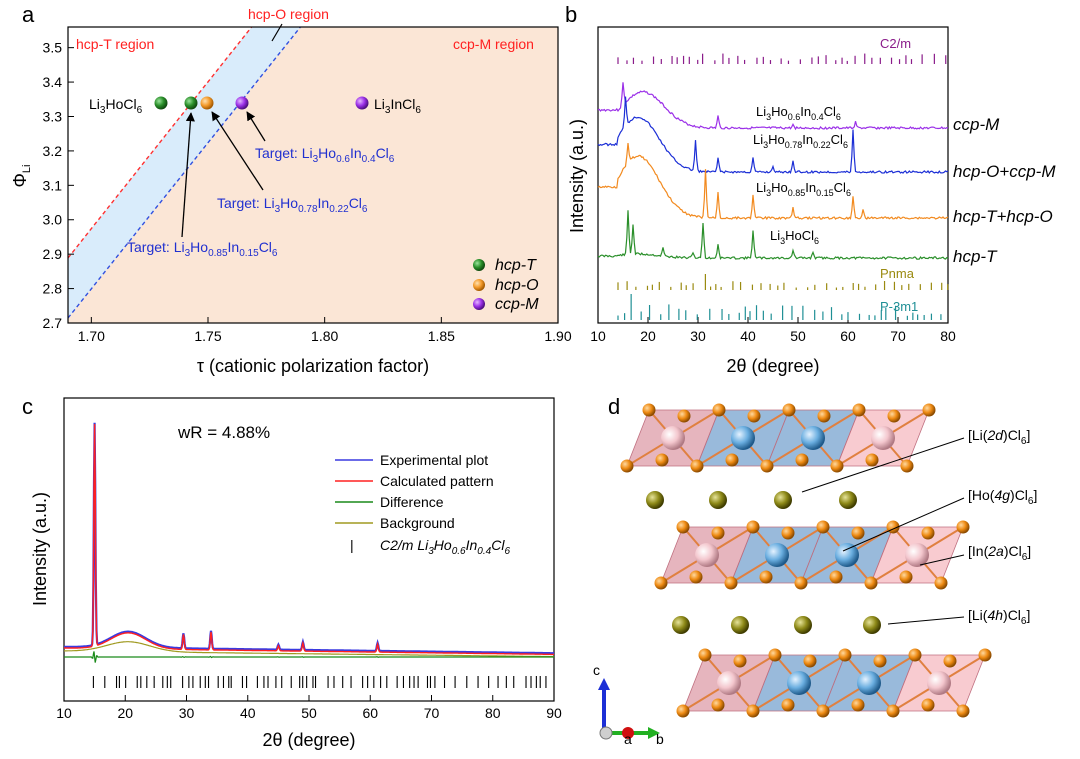  Describe the element at coordinates (516, 265) in the screenshot. I see `legend-hcp-t-label: hcp-T` at that location.